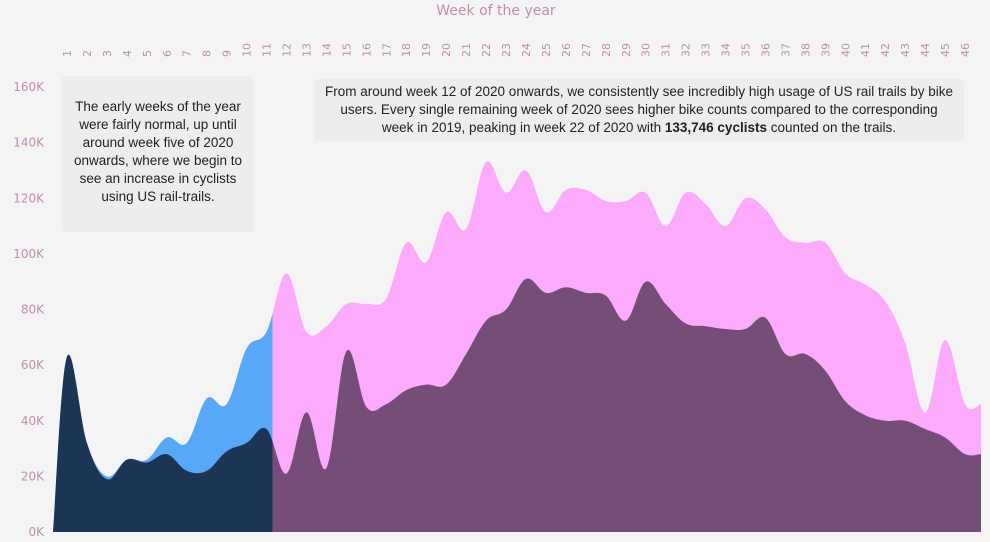 This screenshot has width=990, height=542. Describe the element at coordinates (726, 50) in the screenshot. I see `x-tick-label: 34` at that location.